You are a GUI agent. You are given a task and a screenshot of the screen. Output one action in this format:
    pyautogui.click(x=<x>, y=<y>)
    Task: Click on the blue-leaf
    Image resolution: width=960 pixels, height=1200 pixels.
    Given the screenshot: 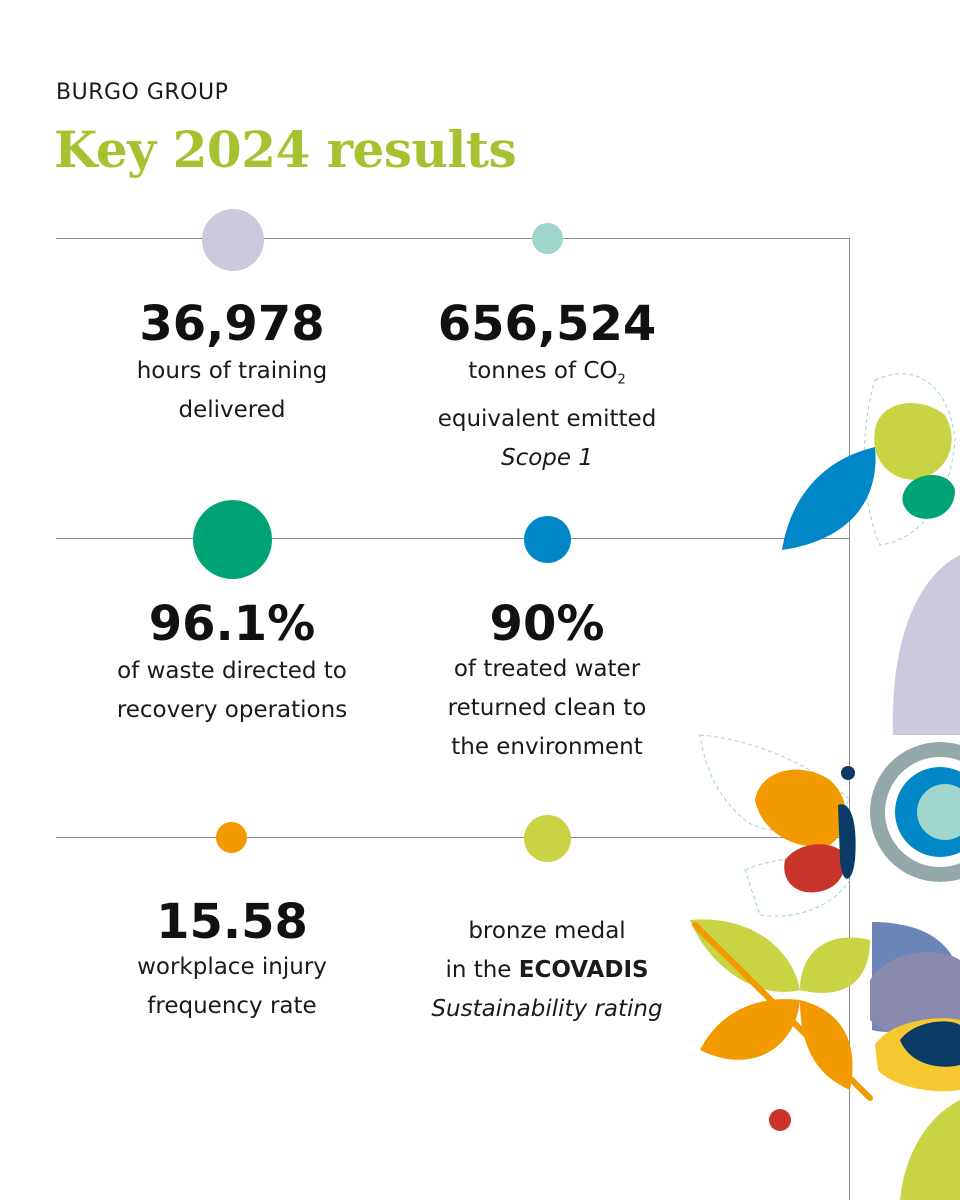 What is the action you would take?
    pyautogui.click(x=829, y=498)
    